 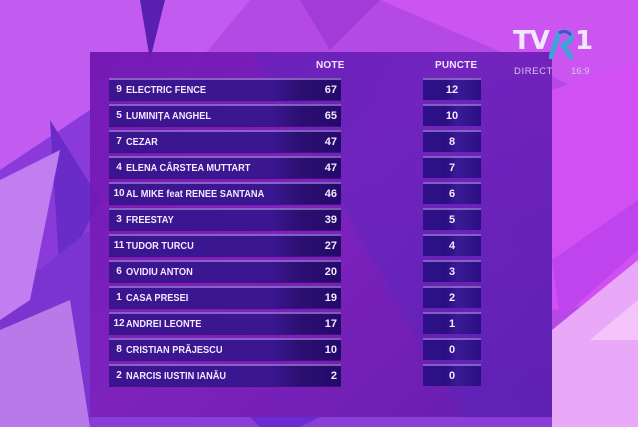 I want to click on contestant-name: ELECTRIC FENCE, so click(x=166, y=90).